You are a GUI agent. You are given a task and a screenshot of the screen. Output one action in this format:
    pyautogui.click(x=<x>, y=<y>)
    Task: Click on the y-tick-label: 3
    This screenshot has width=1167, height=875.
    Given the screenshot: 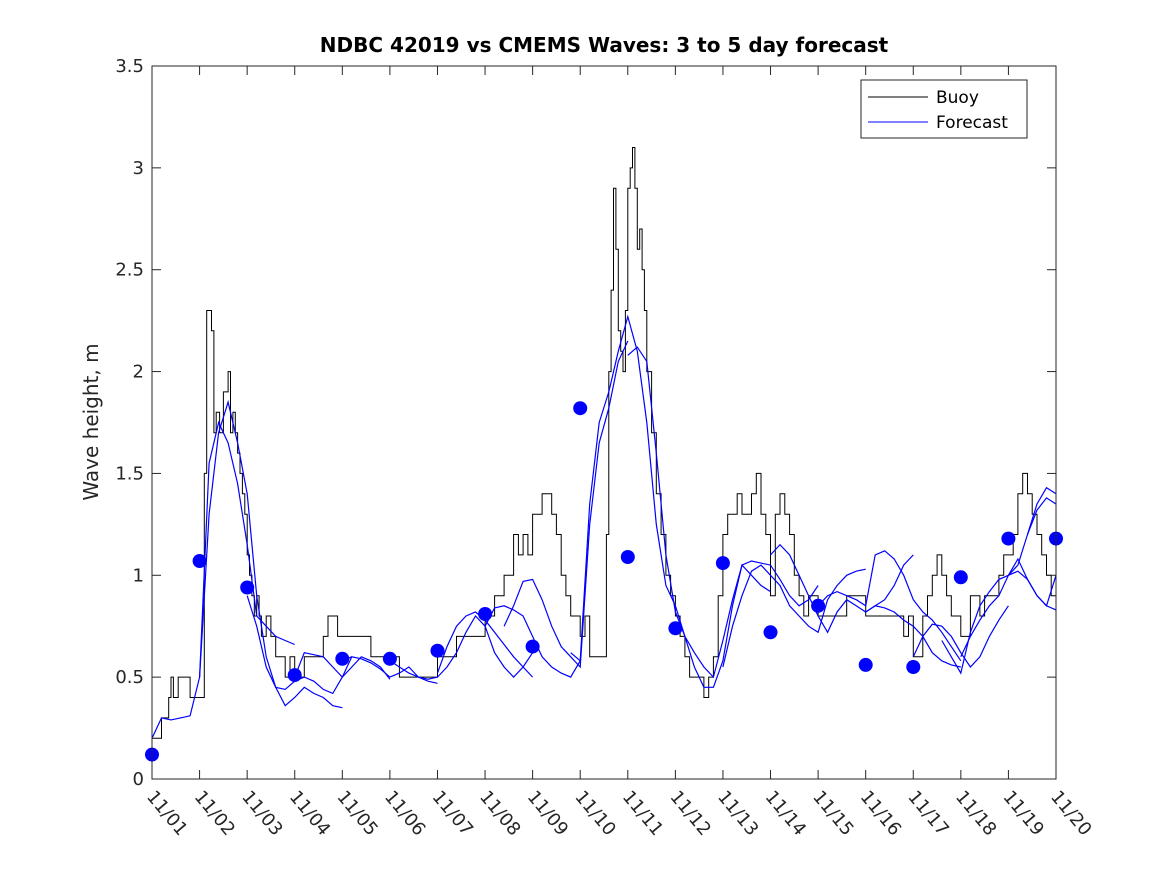 What is the action you would take?
    pyautogui.click(x=138, y=168)
    